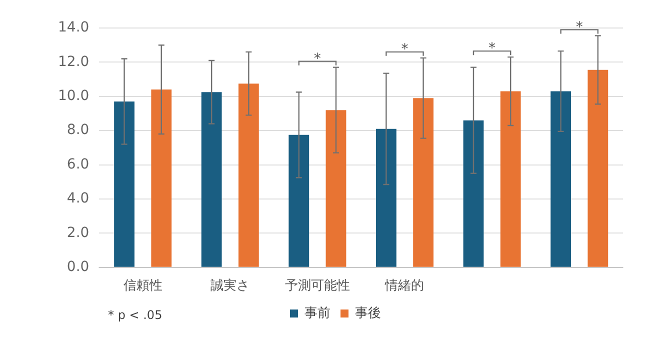 The width and height of the screenshot is (651, 338). I want to click on x-tick-label: 信頼性, so click(142, 286).